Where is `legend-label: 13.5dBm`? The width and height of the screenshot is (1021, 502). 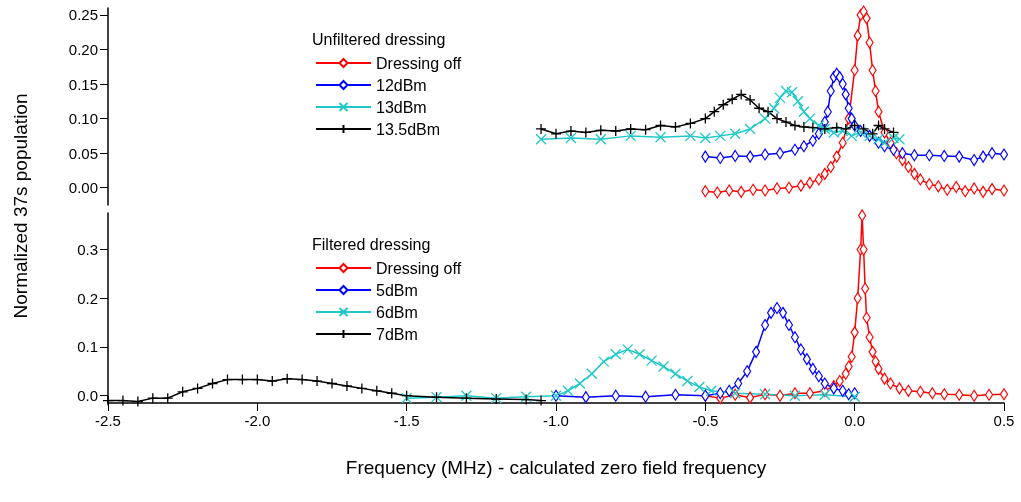 legend-label: 13.5dBm is located at coordinates (408, 129).